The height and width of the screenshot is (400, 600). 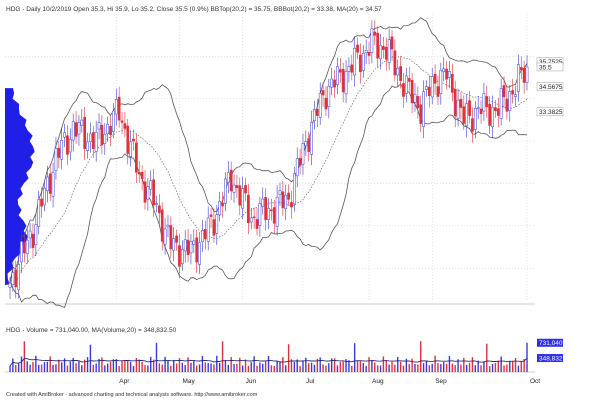 I want to click on volume-profile-shape, so click(x=20, y=187).